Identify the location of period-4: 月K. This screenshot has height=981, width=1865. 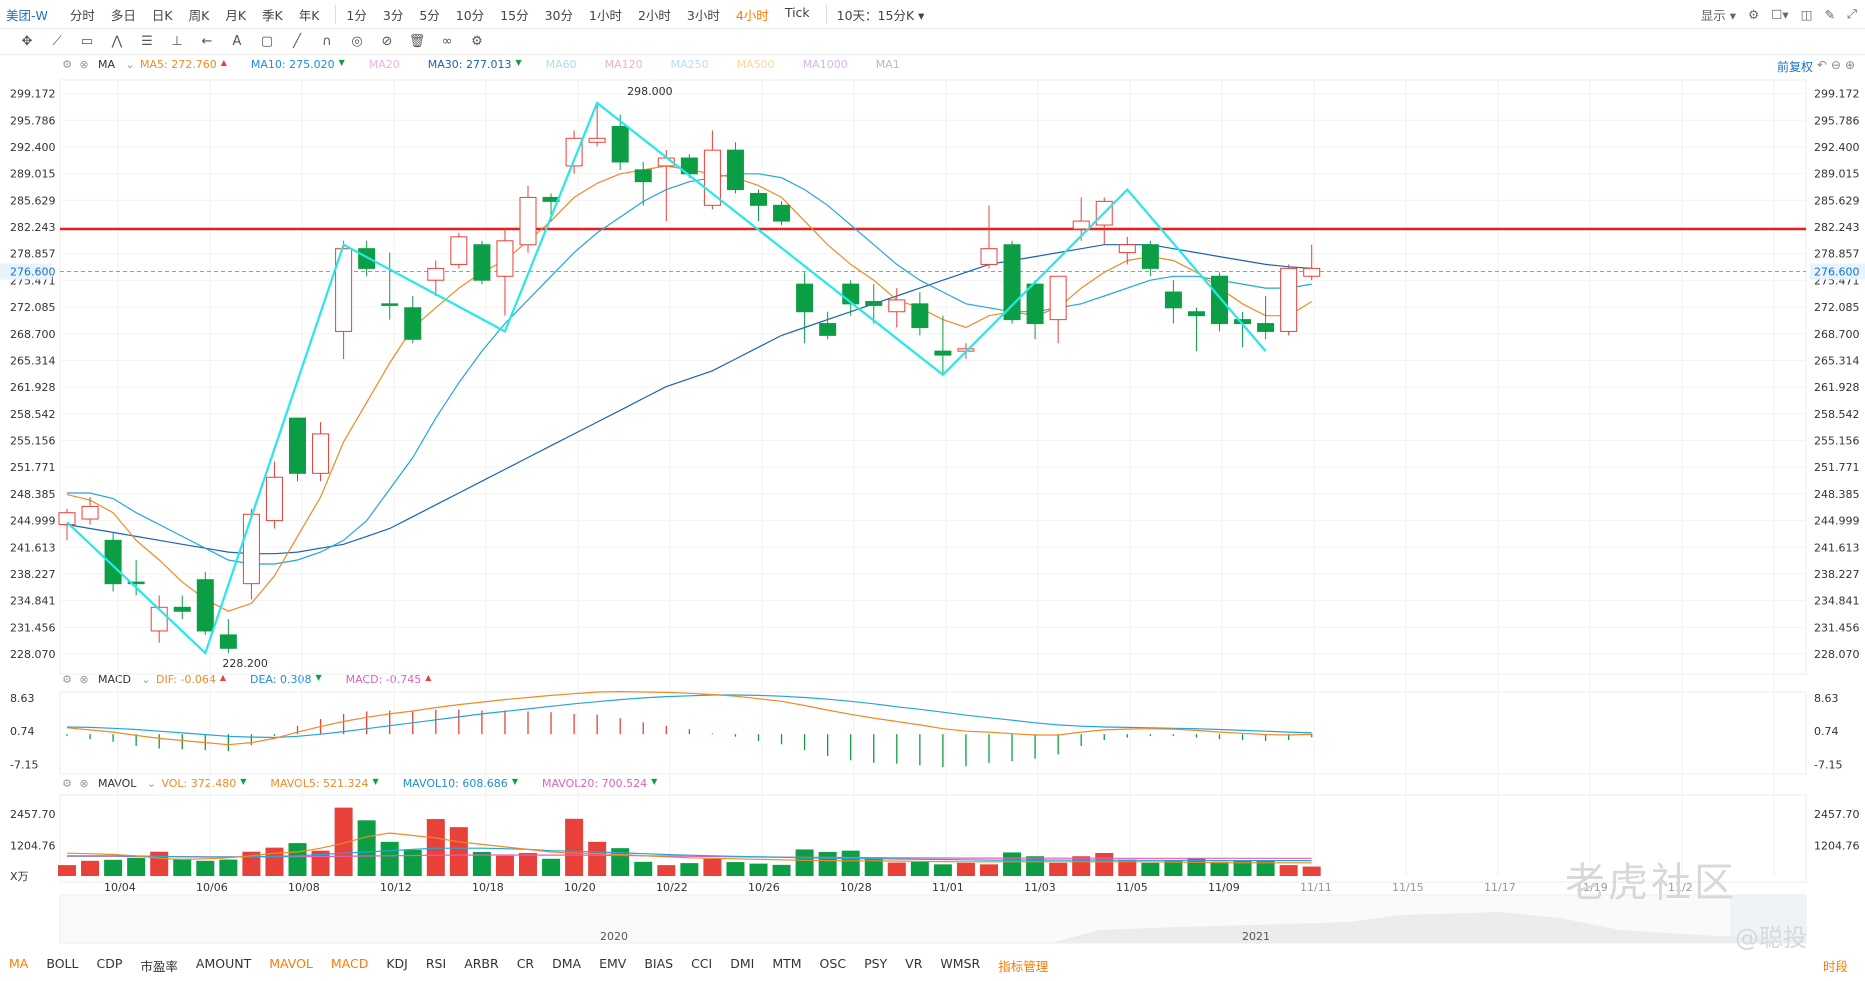
(236, 15).